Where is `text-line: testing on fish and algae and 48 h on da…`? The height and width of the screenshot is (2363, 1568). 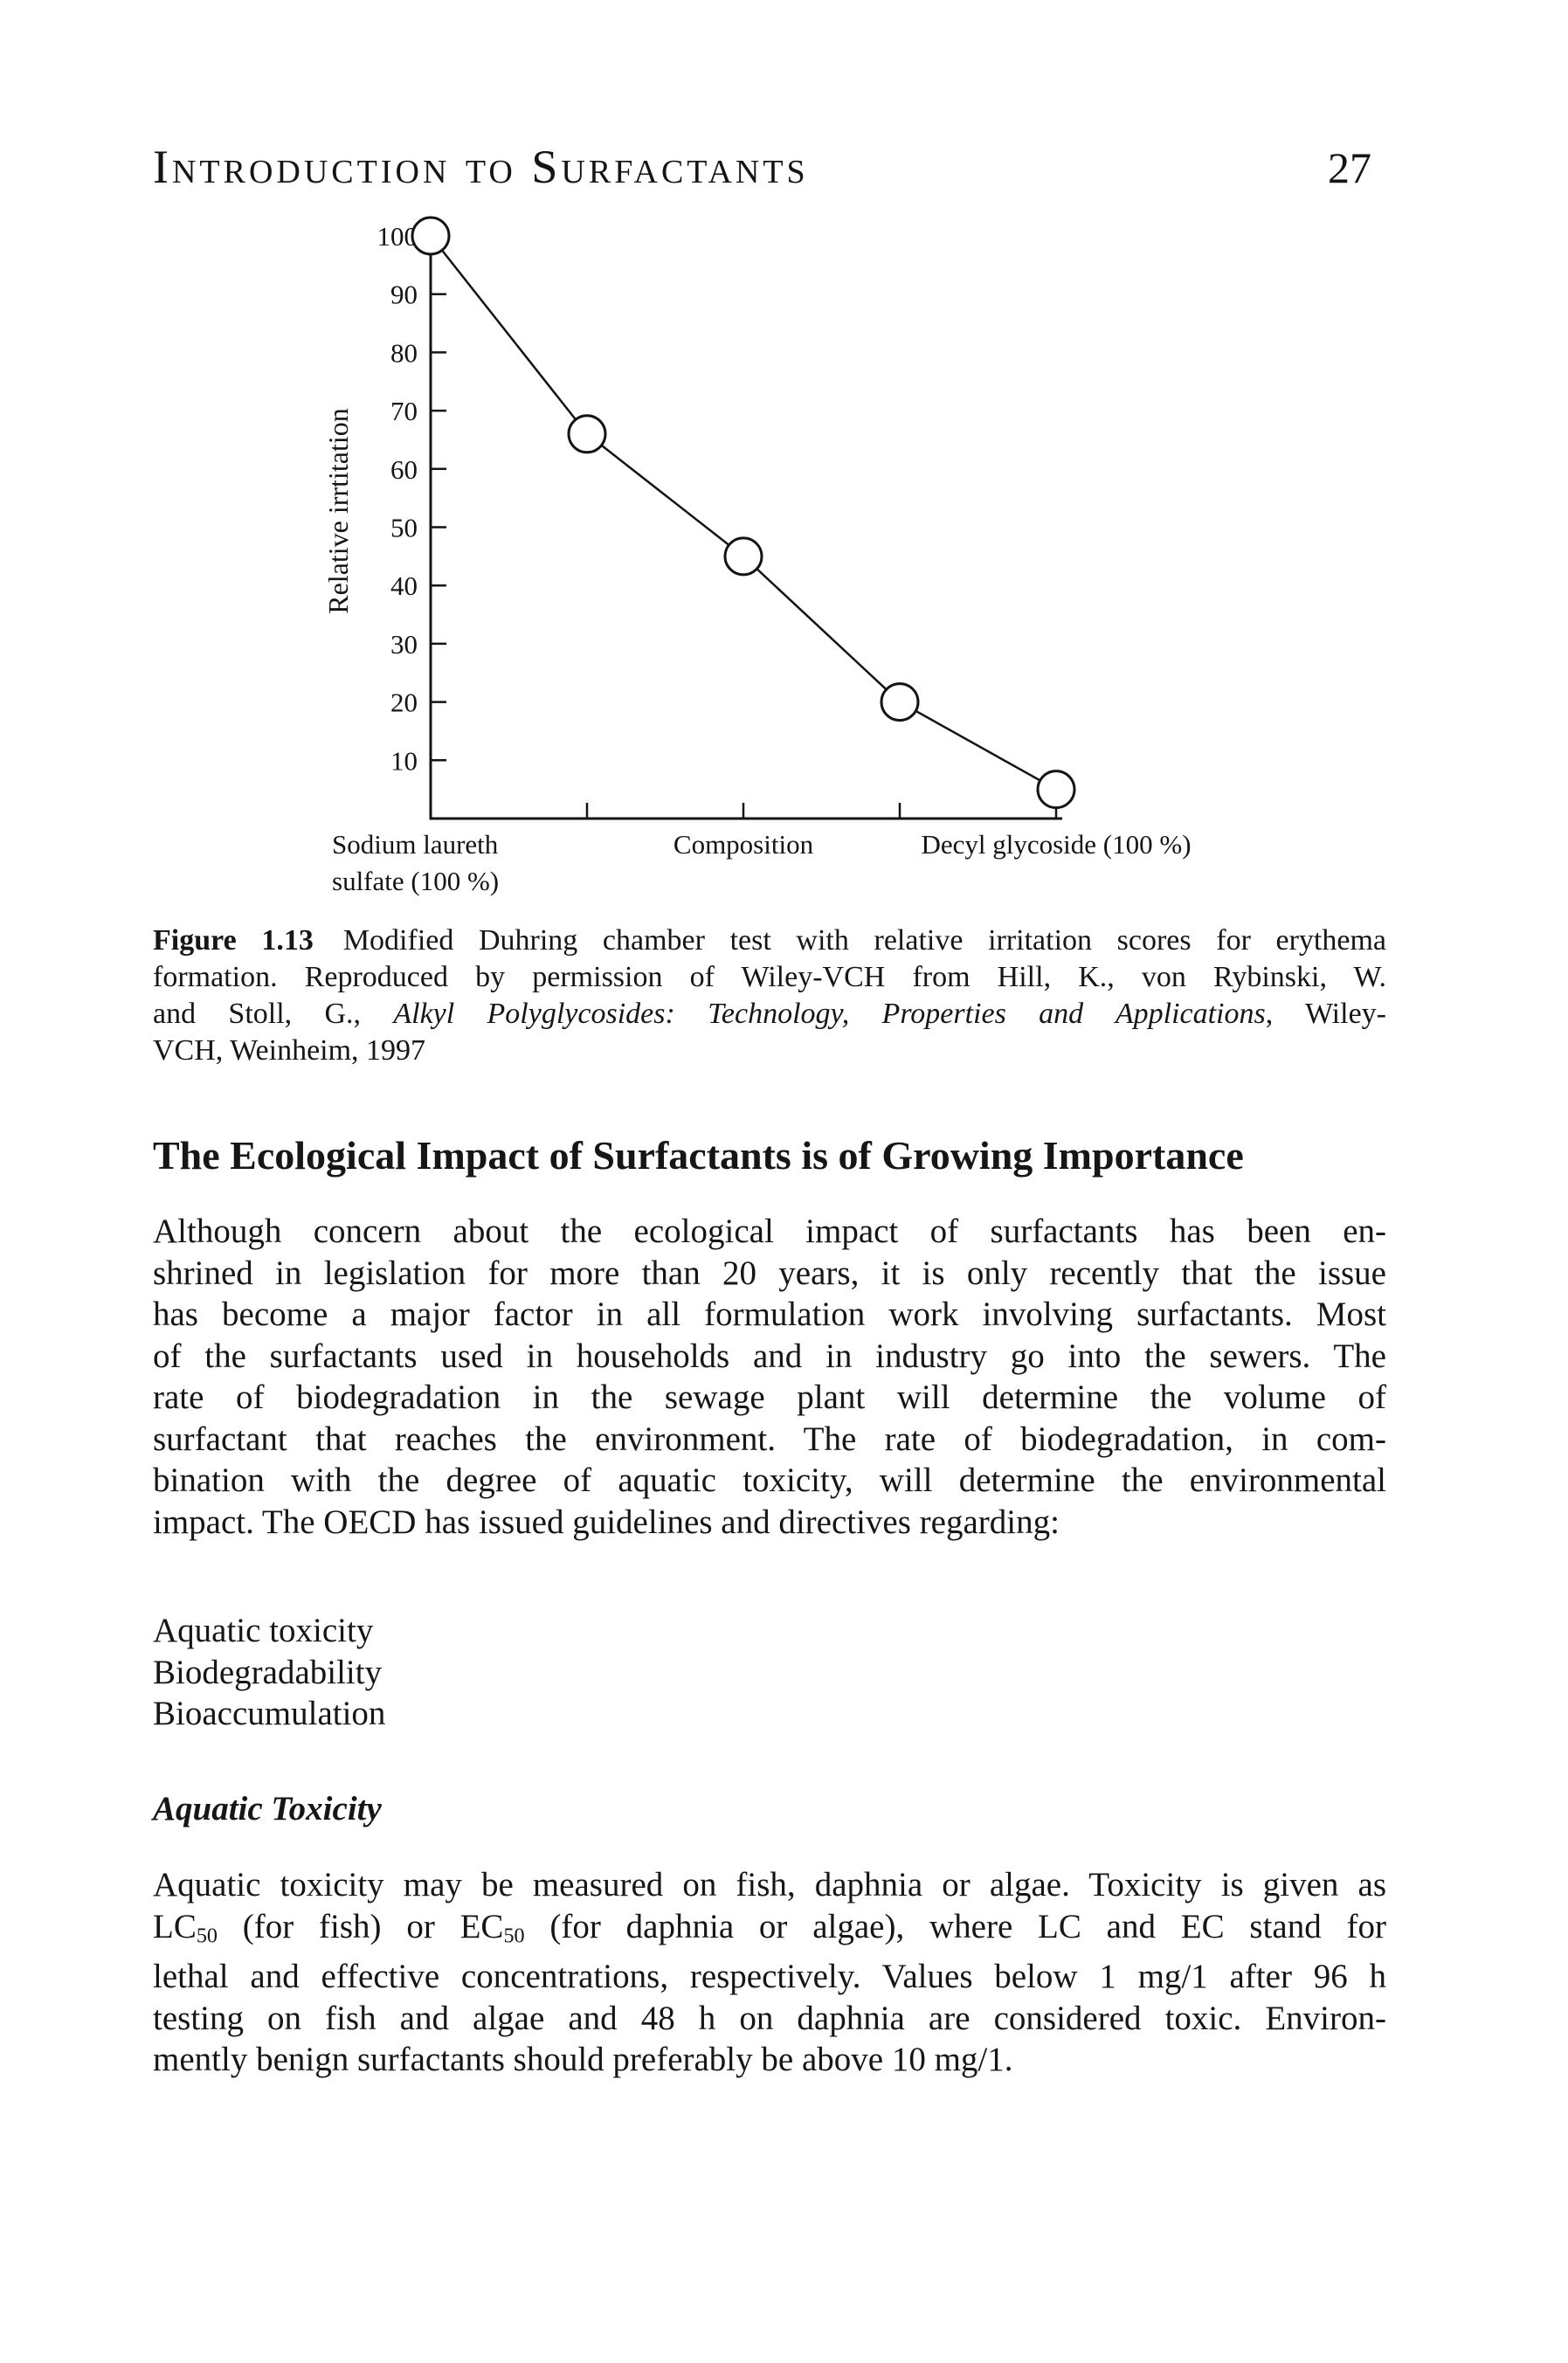 text-line: testing on fish and algae and 48 h on da… is located at coordinates (769, 2018).